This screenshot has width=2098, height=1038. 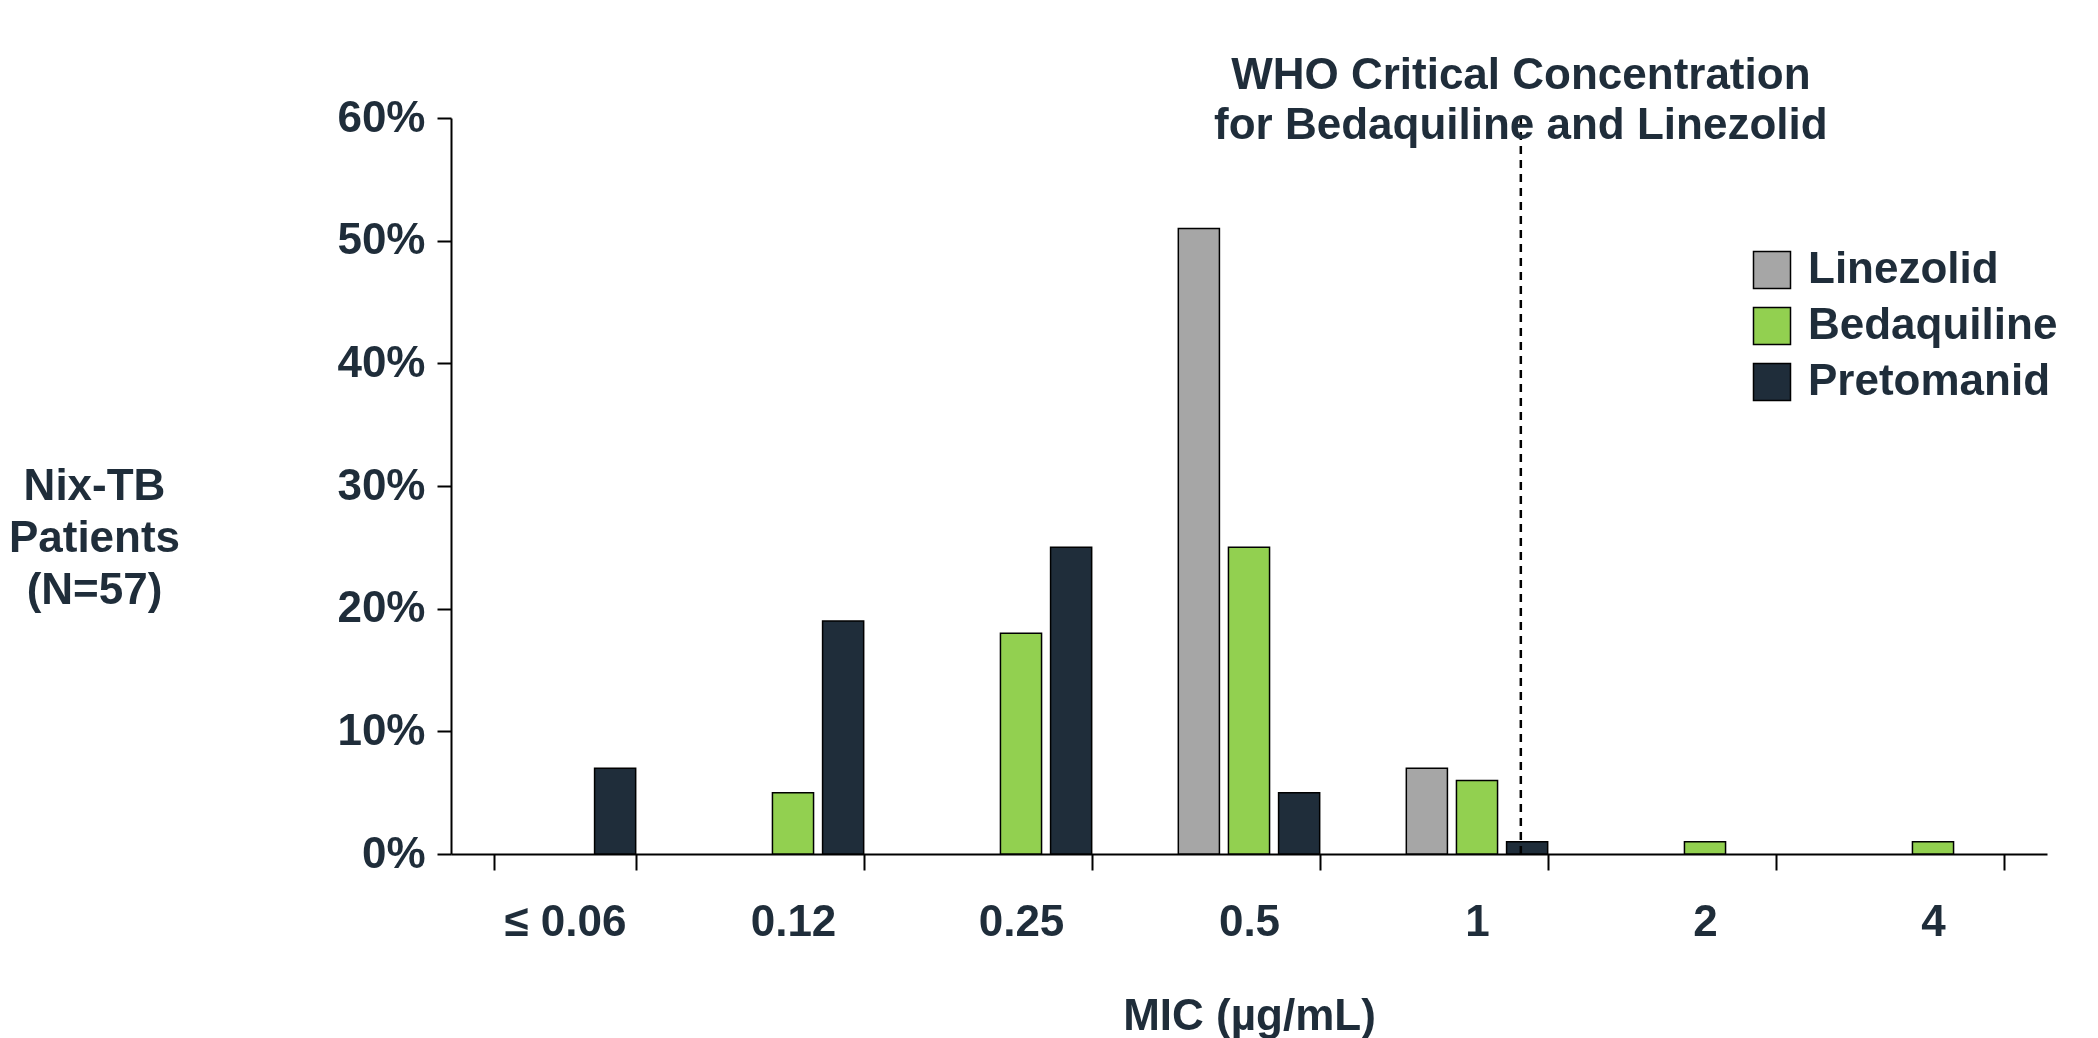 What do you see at coordinates (1021, 920) in the screenshot?
I see `x-tick-label: 0.25` at bounding box center [1021, 920].